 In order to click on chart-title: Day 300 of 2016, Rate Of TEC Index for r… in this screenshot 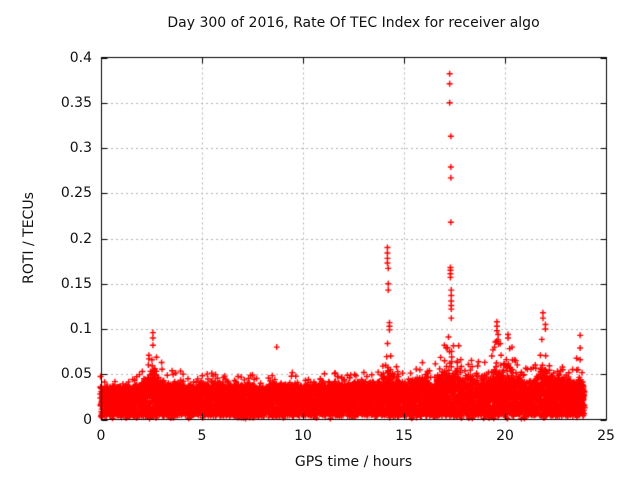, I will do `click(353, 23)`.